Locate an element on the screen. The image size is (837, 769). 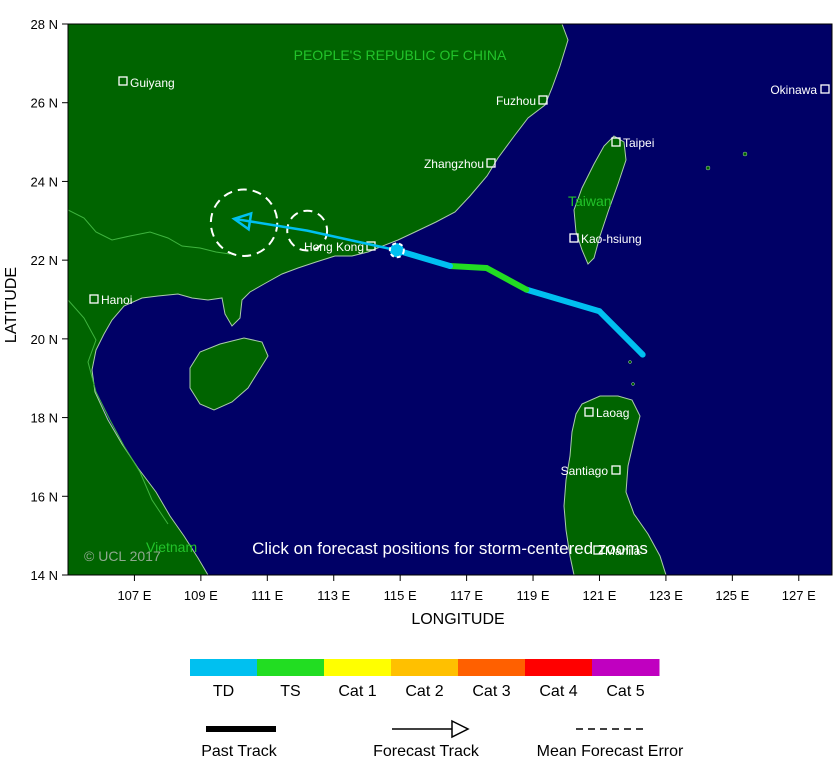
x-tick-label: 117 E is located at coordinates (466, 595).